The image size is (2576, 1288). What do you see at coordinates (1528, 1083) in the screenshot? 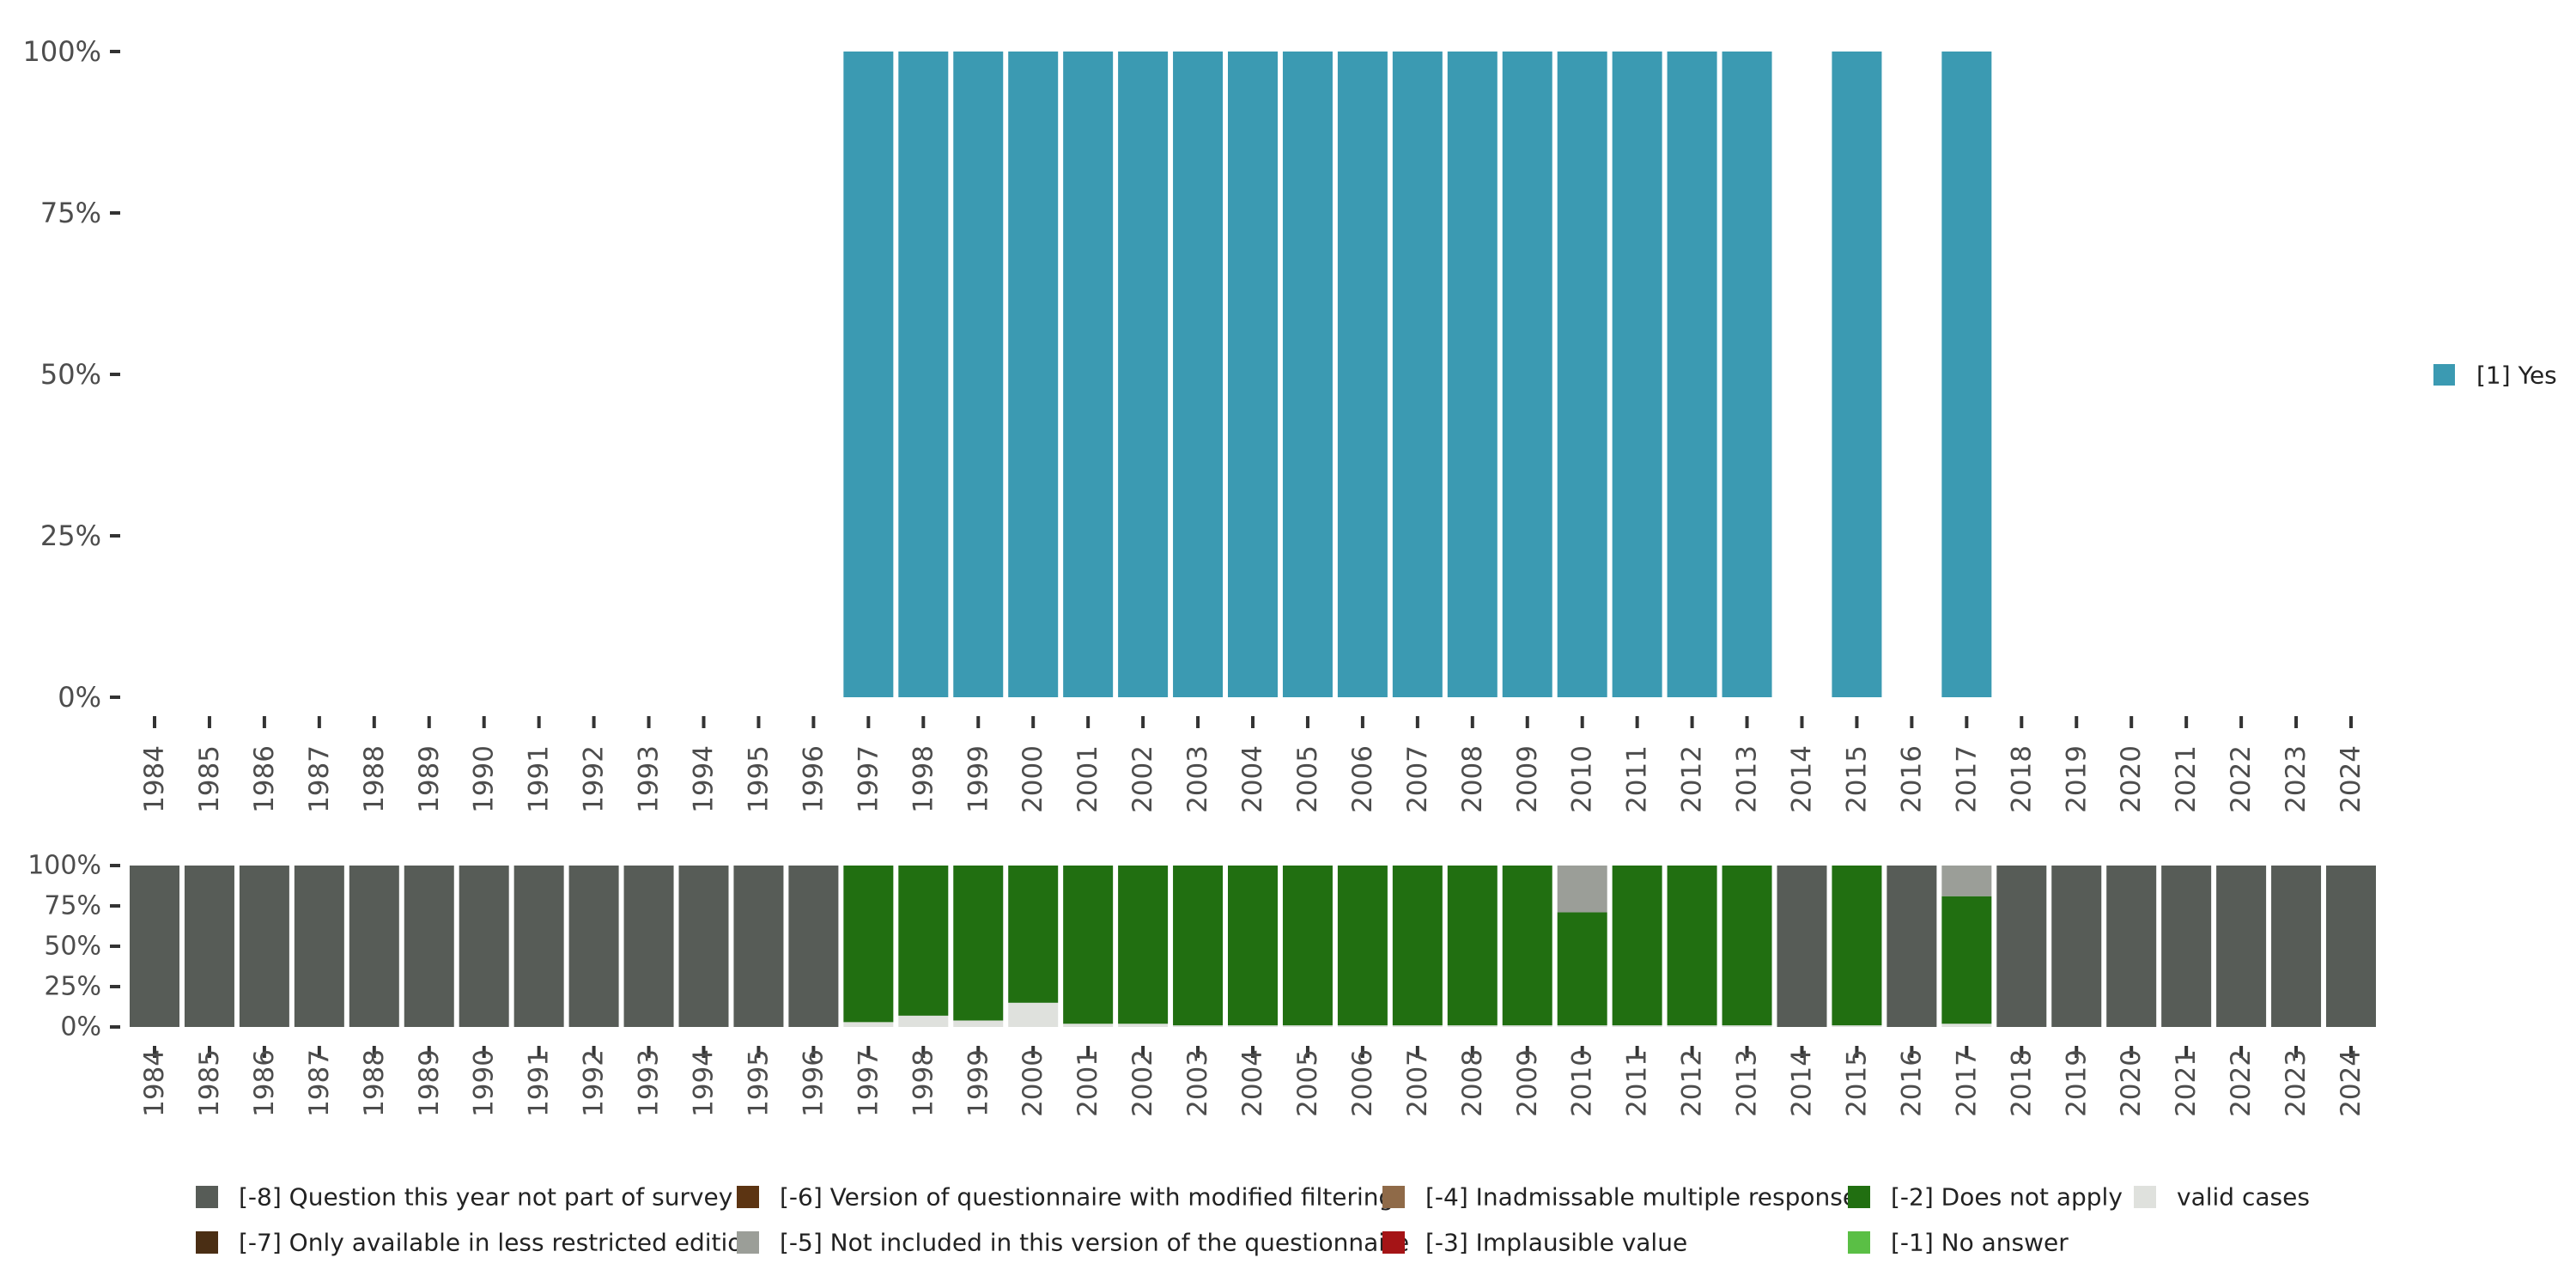
I see `x-tick-label: 2009` at bounding box center [1528, 1083].